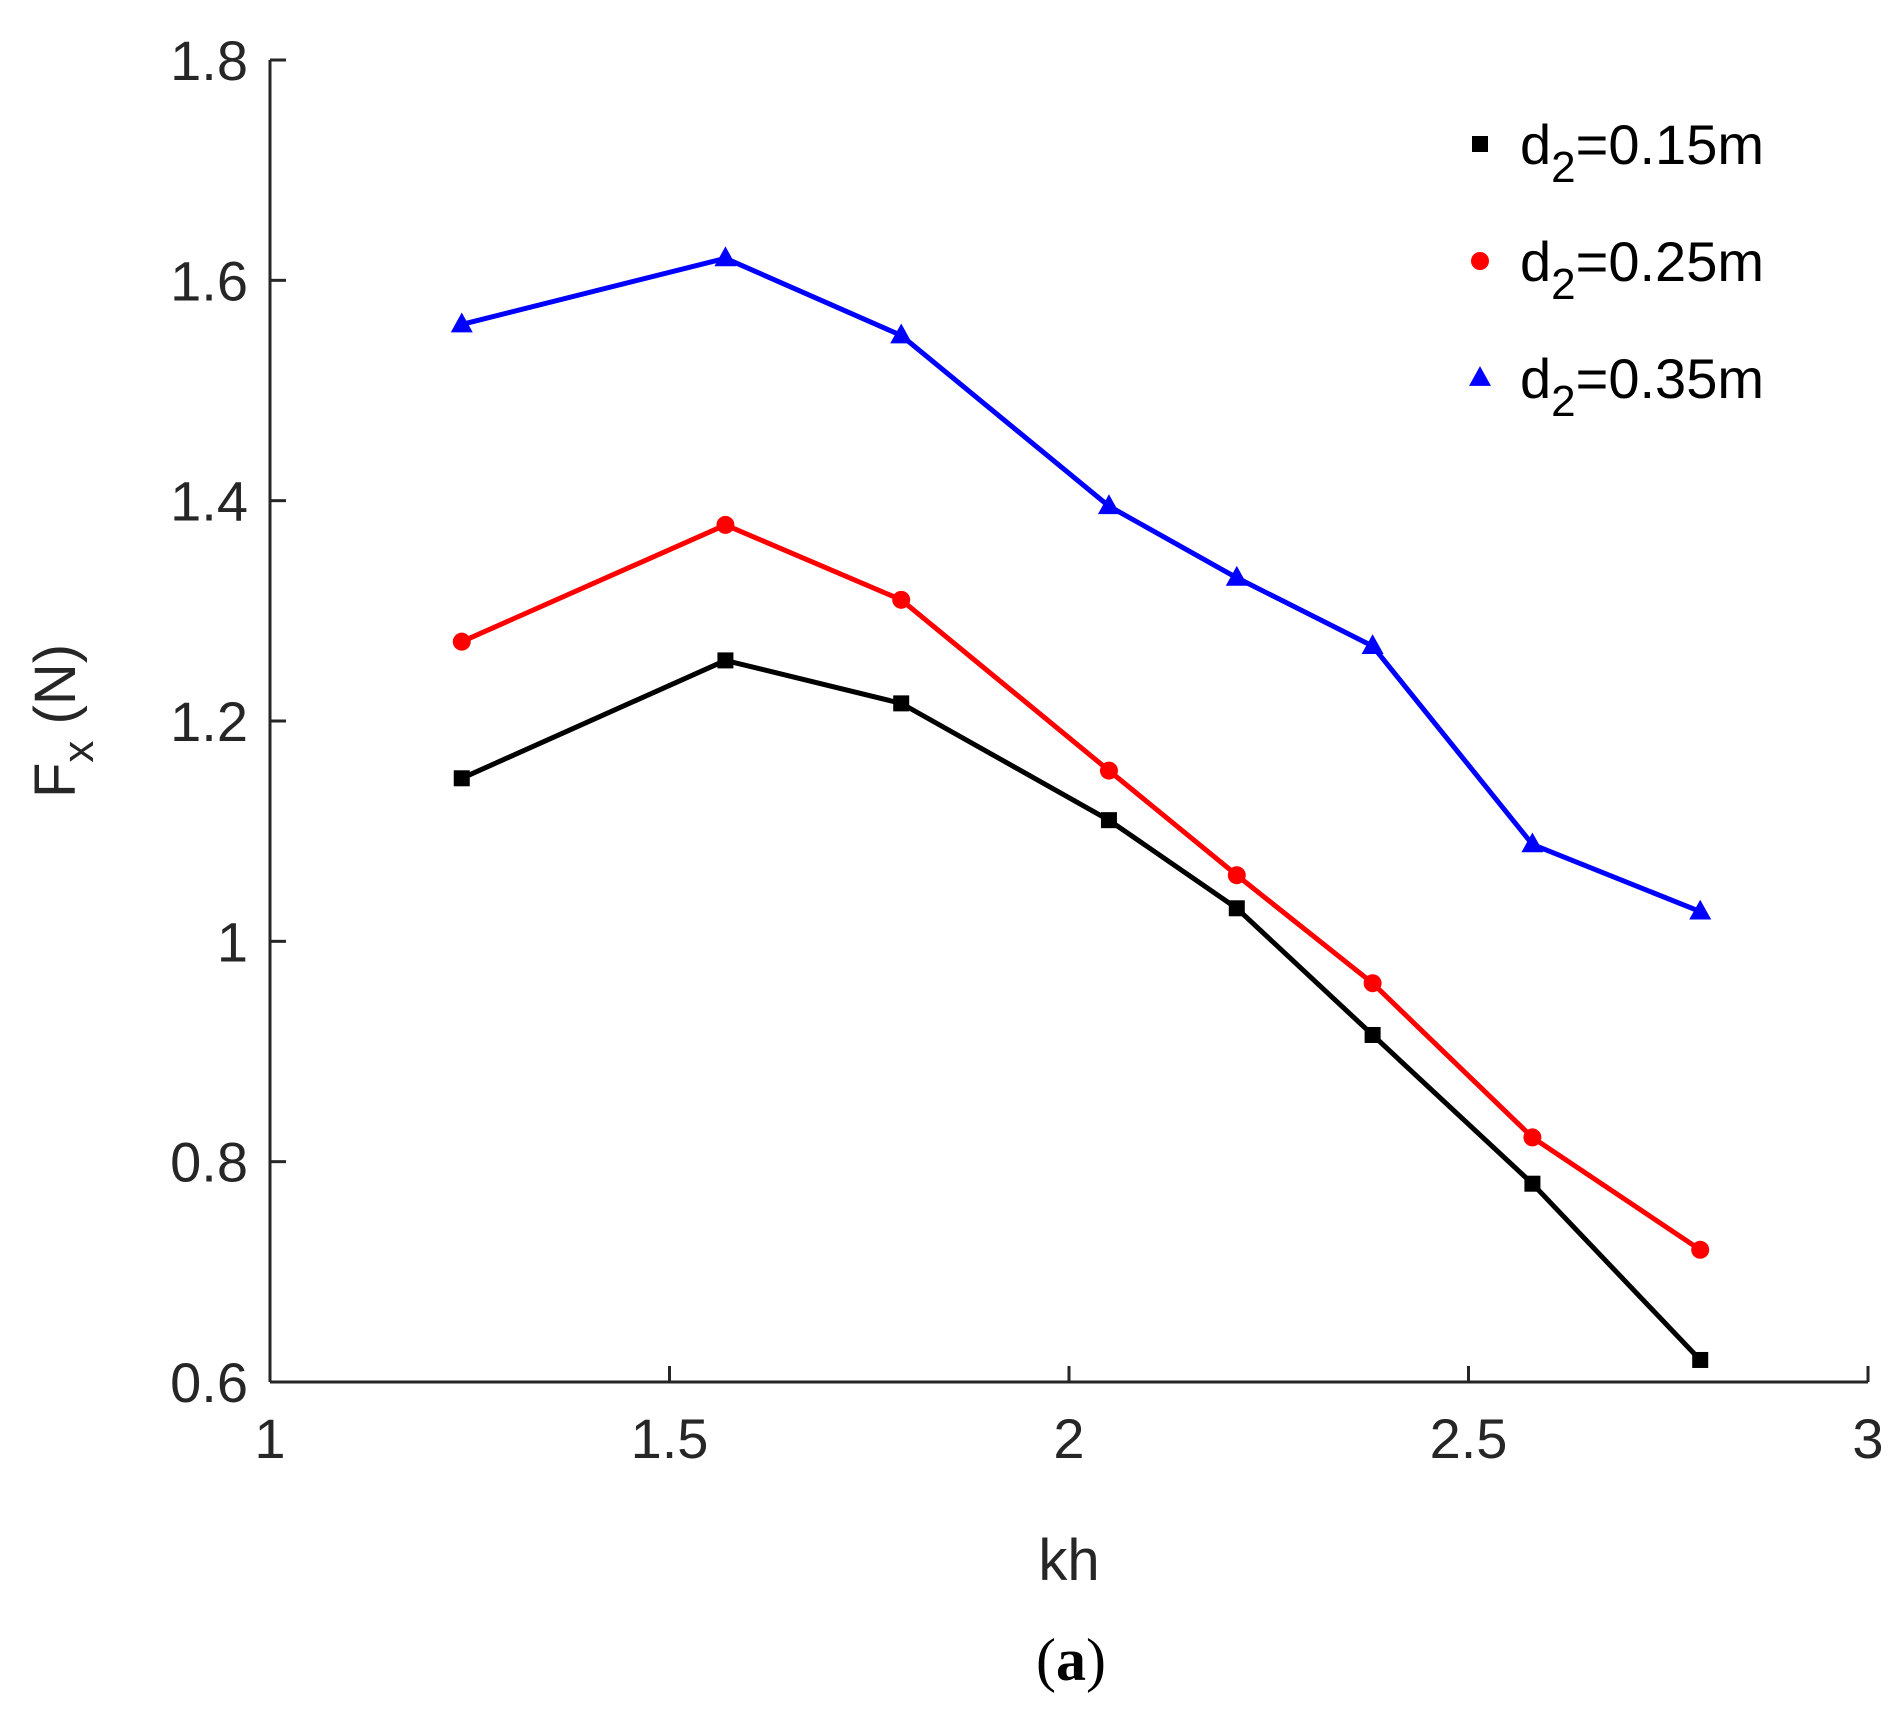  Describe the element at coordinates (209, 1162) in the screenshot. I see `y-tick-label: 0.8` at that location.